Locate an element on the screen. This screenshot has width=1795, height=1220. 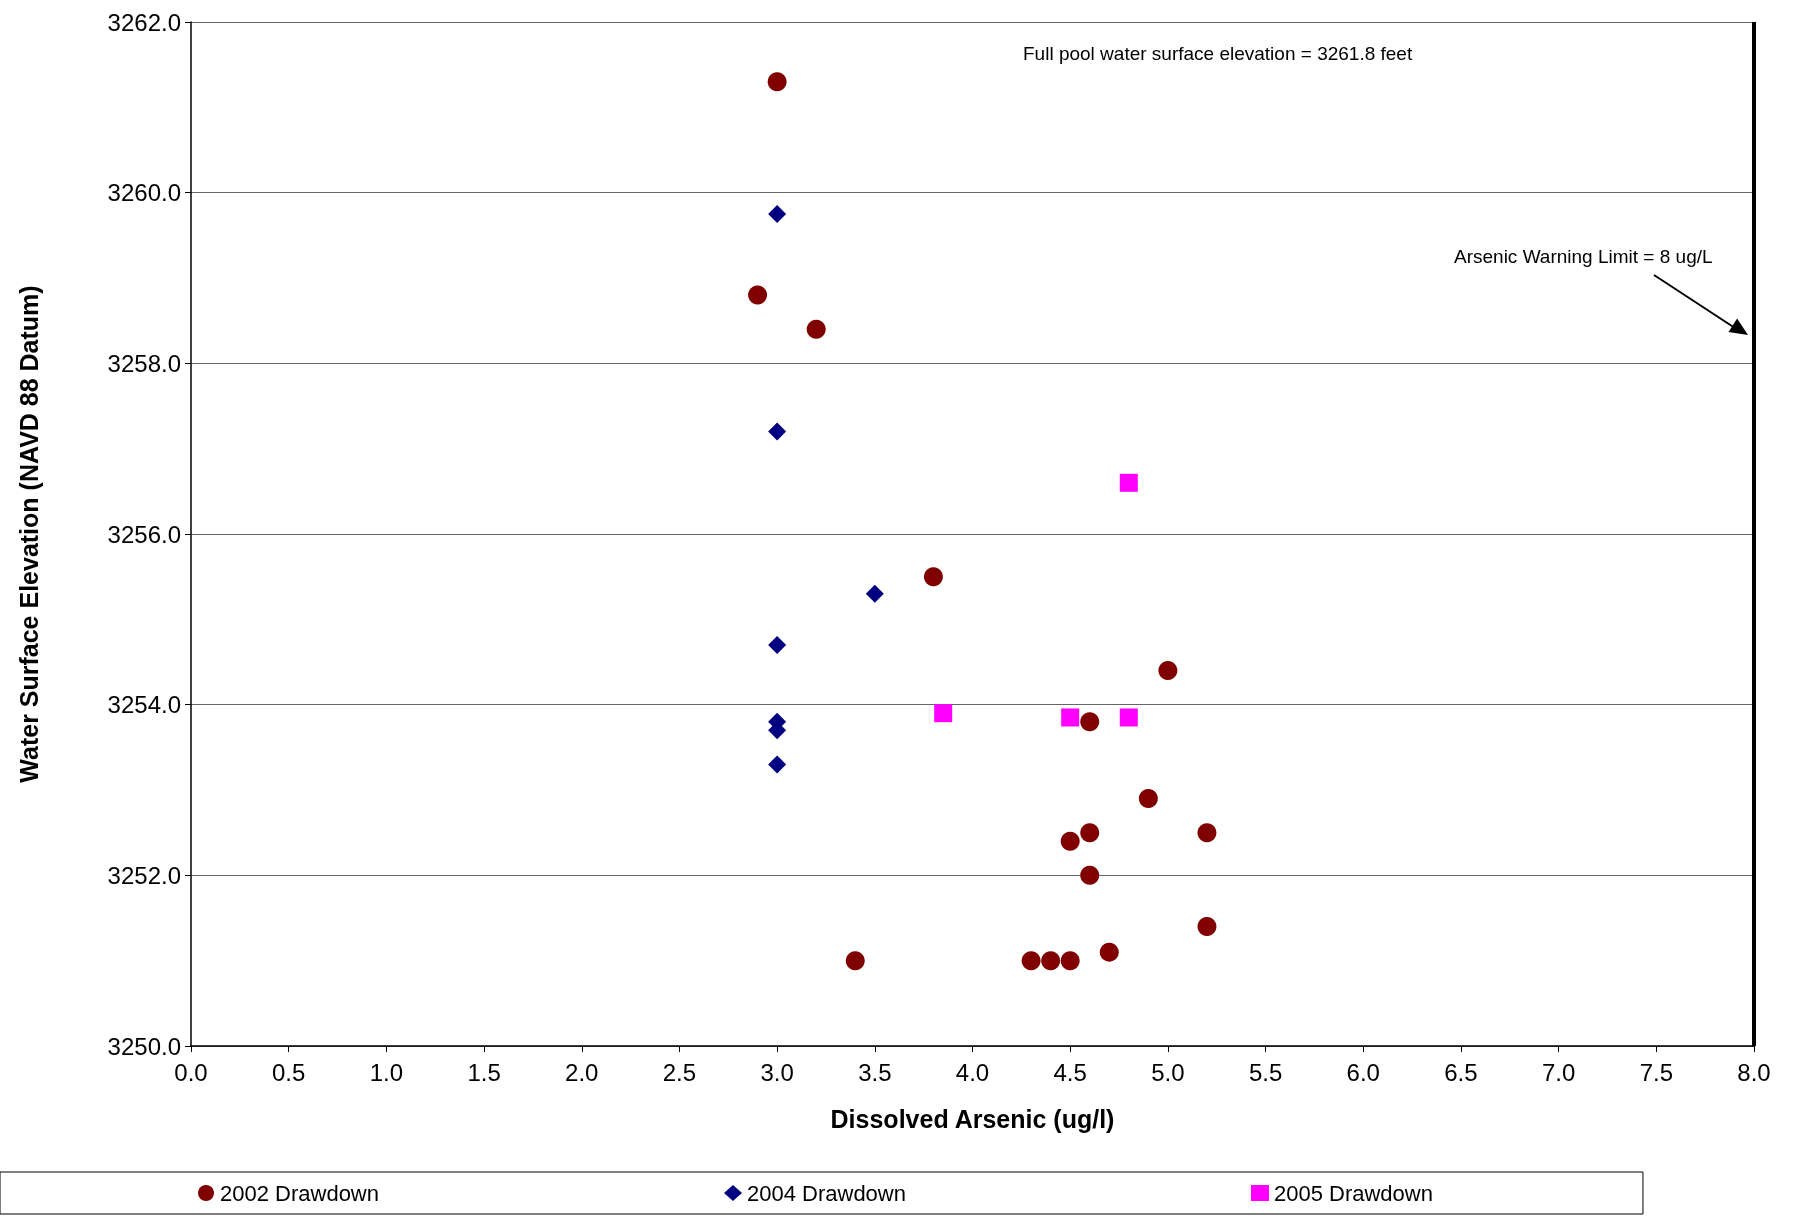
x-tick-label: 7.0 is located at coordinates (1558, 1072).